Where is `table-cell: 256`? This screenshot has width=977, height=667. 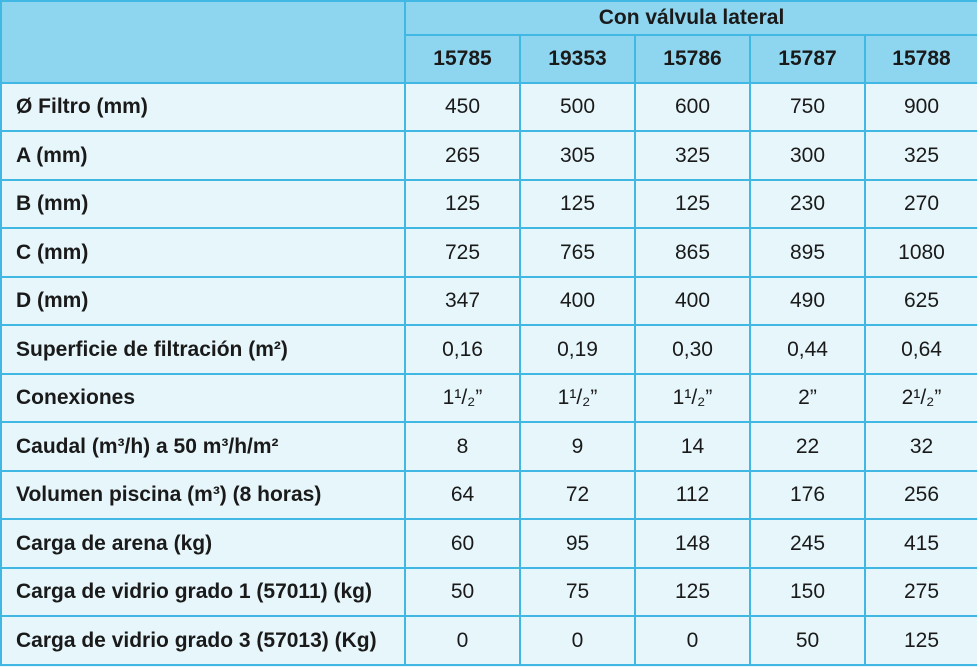
table-cell: 256 is located at coordinates (920, 495).